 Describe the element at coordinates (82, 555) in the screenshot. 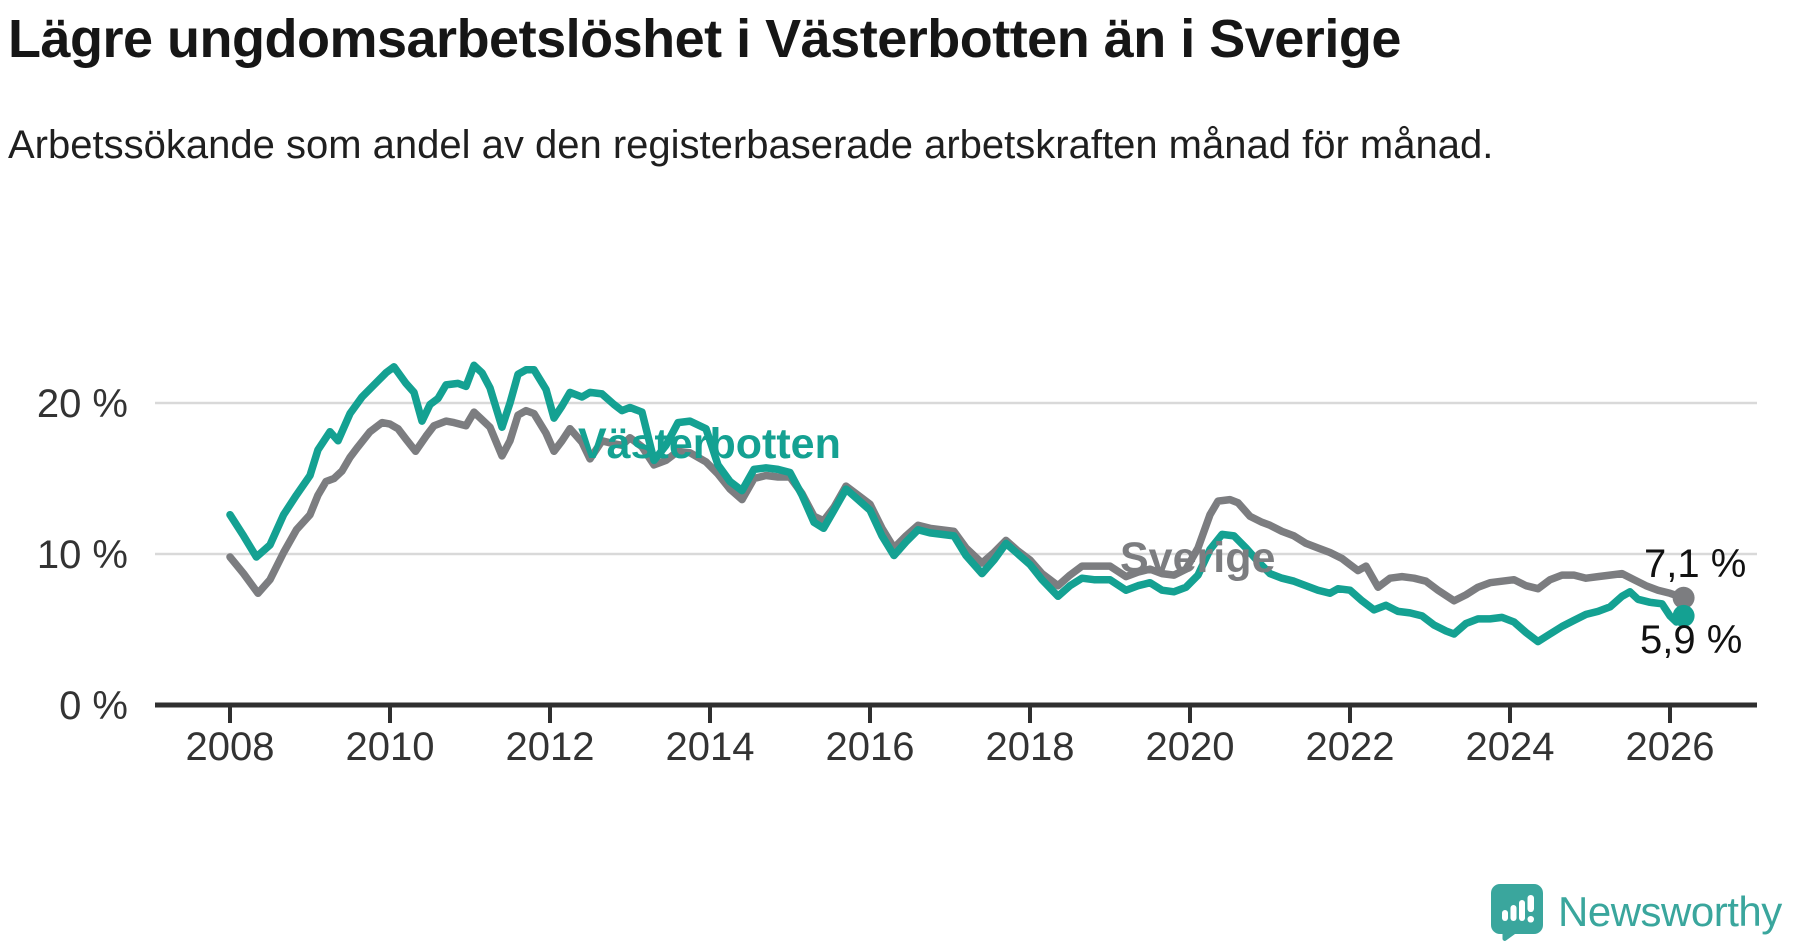

I see `y-axis-tick-label: 10 %` at that location.